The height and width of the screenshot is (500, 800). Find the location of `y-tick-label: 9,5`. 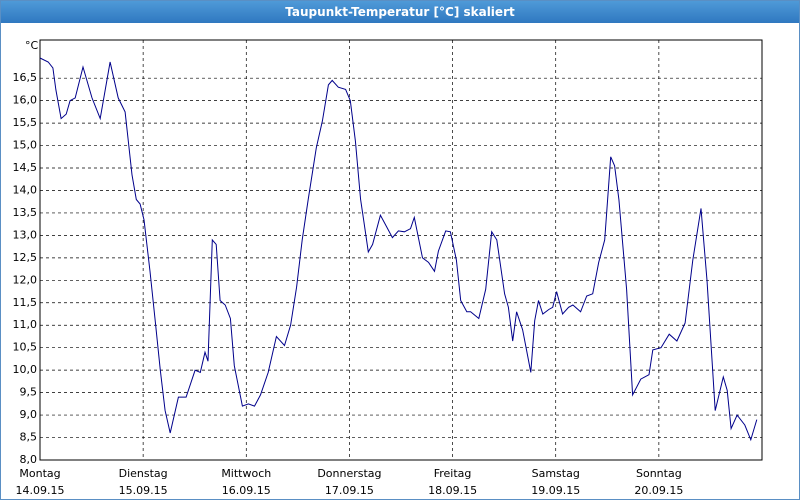

y-tick-label: 9,5 is located at coordinates (29, 392).